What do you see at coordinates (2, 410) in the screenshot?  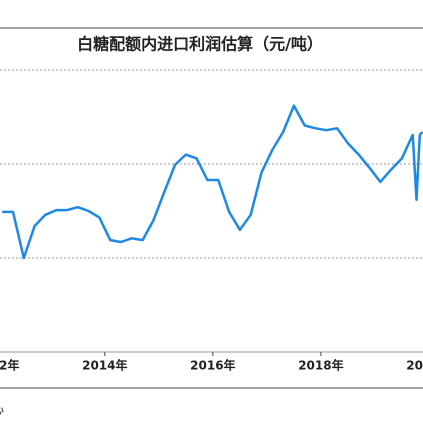 I see `source: 心` at bounding box center [2, 410].